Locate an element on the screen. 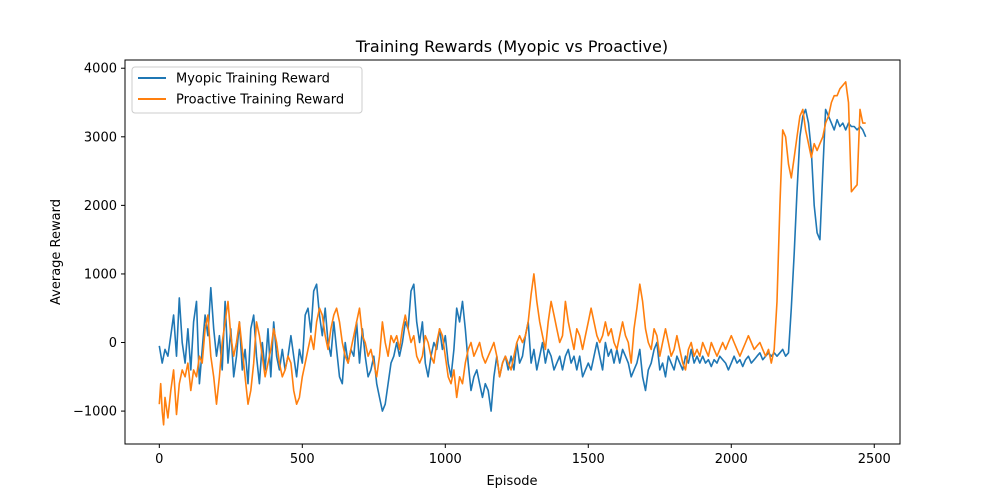 The height and width of the screenshot is (500, 1000). x-tick-label: 2500 is located at coordinates (874, 459).